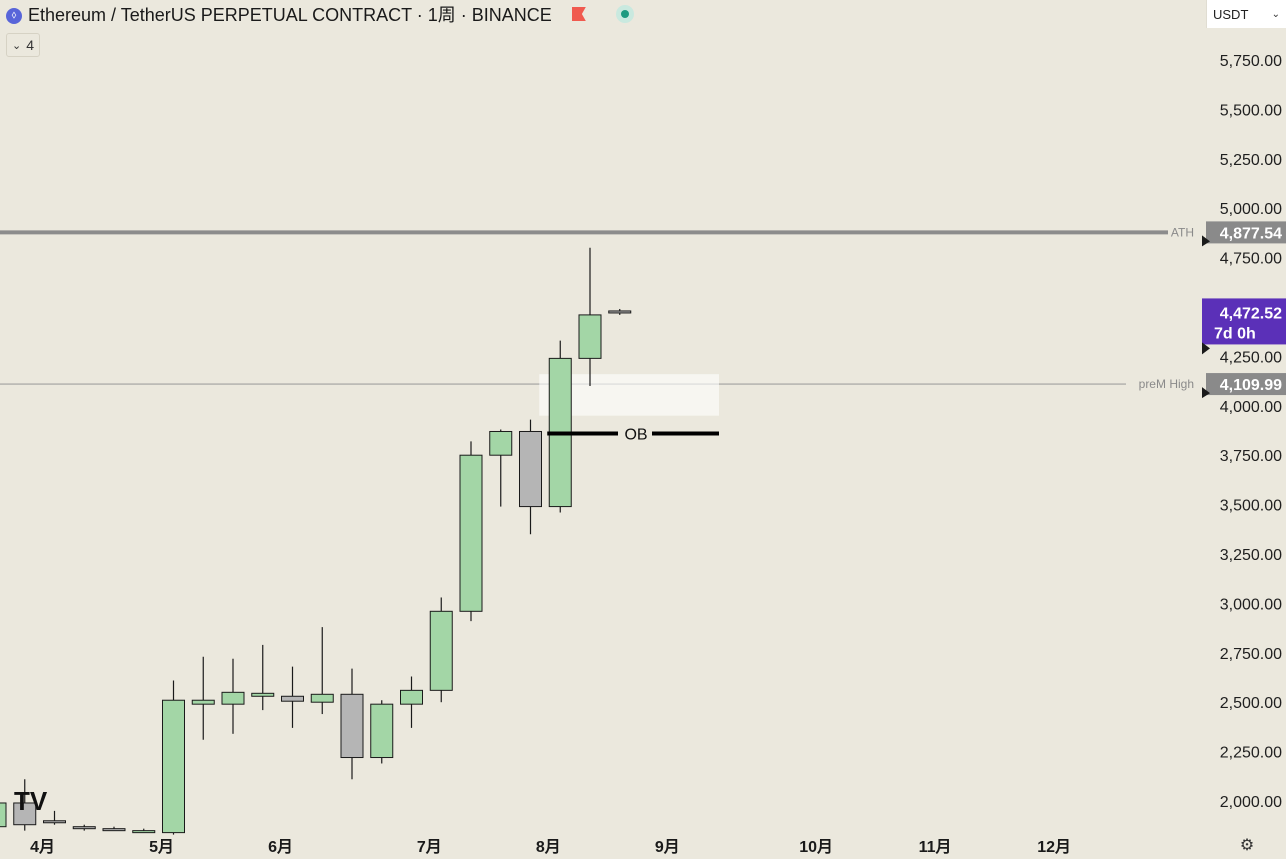  I want to click on price-tick-label: 2,500.00, so click(1251, 703).